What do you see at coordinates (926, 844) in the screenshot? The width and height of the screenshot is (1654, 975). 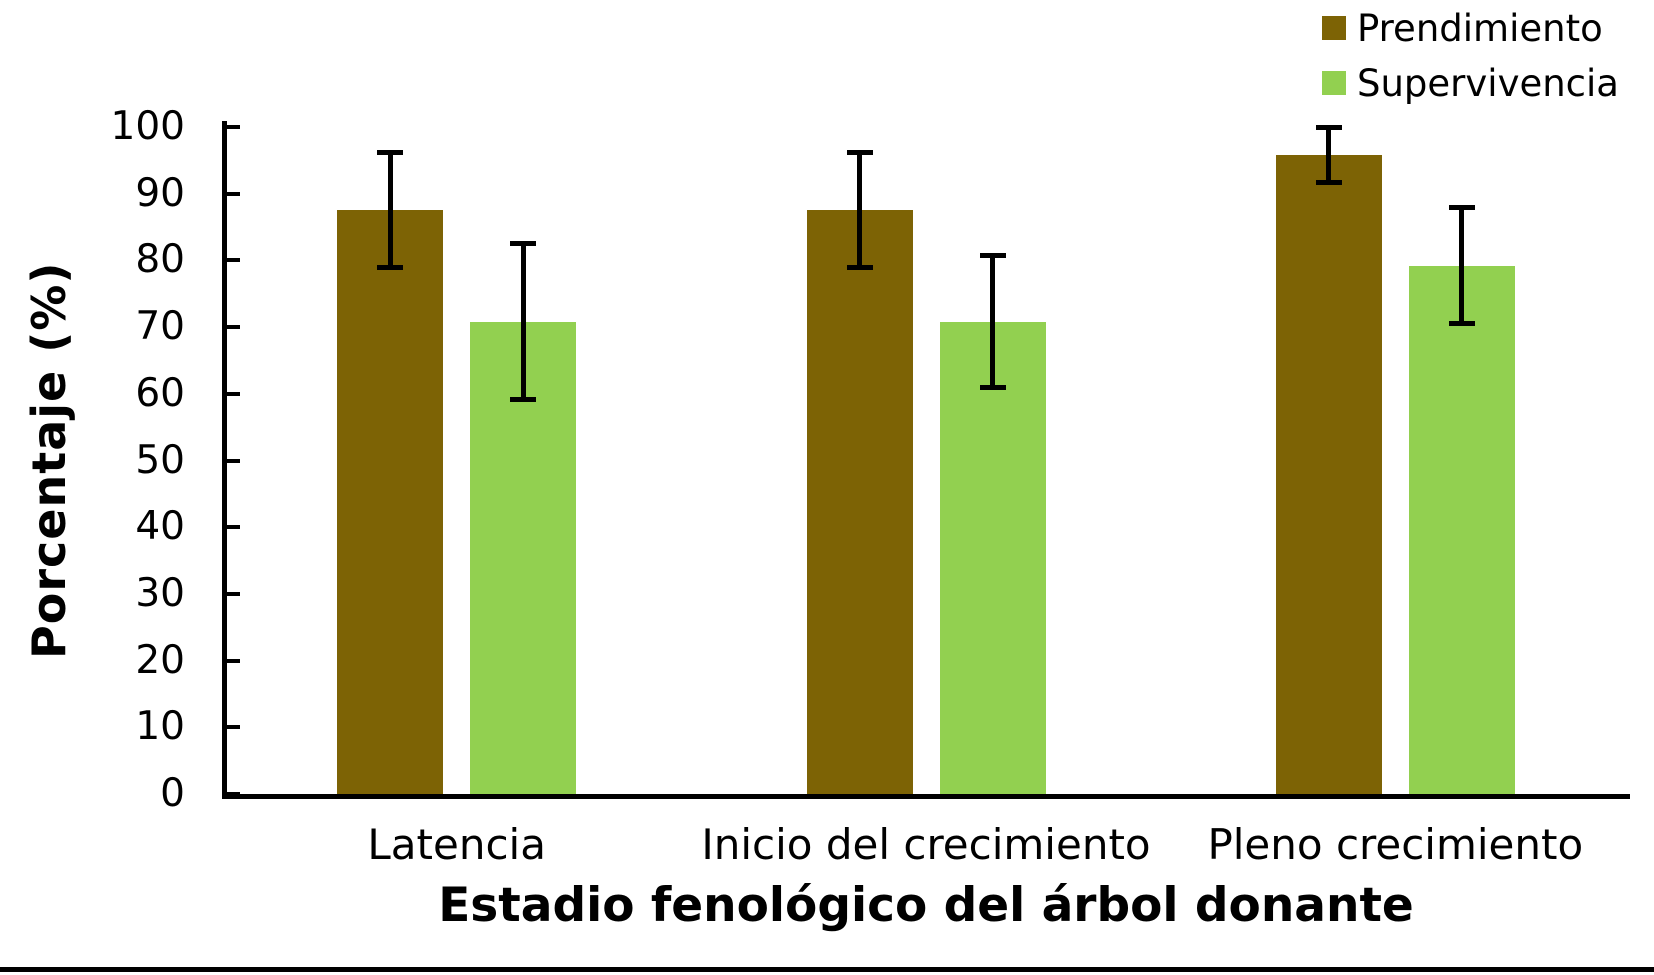 I see `x-tick-label-2: Inicio del crecimiento` at bounding box center [926, 844].